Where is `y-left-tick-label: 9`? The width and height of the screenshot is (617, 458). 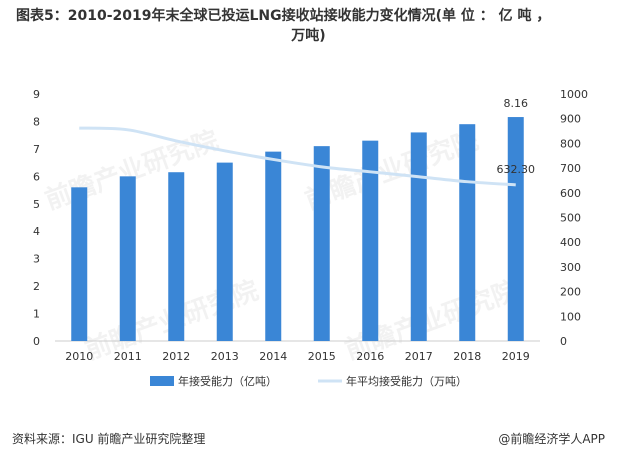 y-left-tick-label: 9 is located at coordinates (36, 94).